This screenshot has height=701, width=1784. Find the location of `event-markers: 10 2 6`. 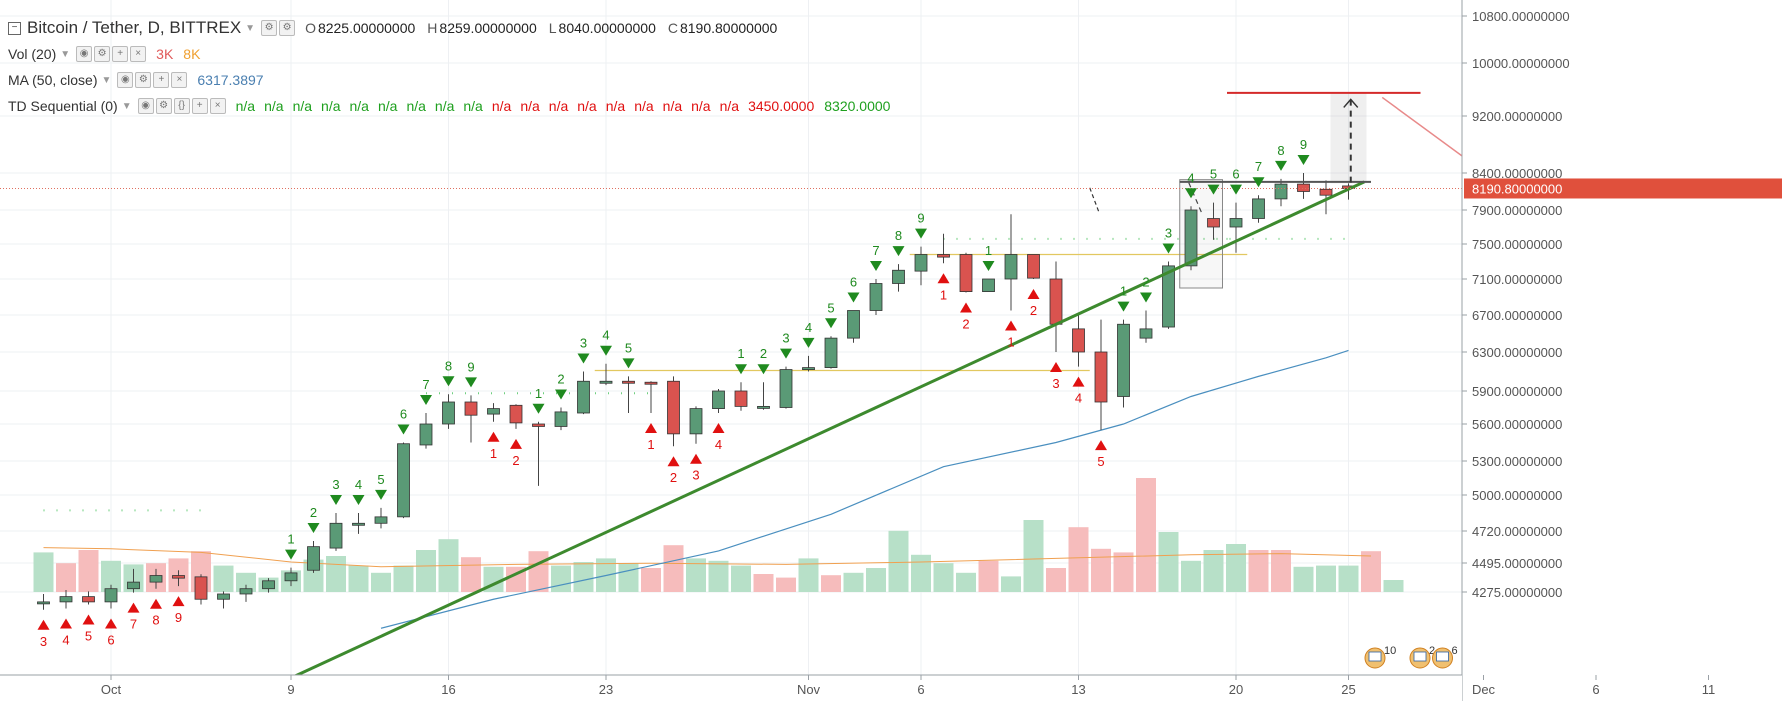

event-markers: 10 2 6 is located at coordinates (1411, 657).